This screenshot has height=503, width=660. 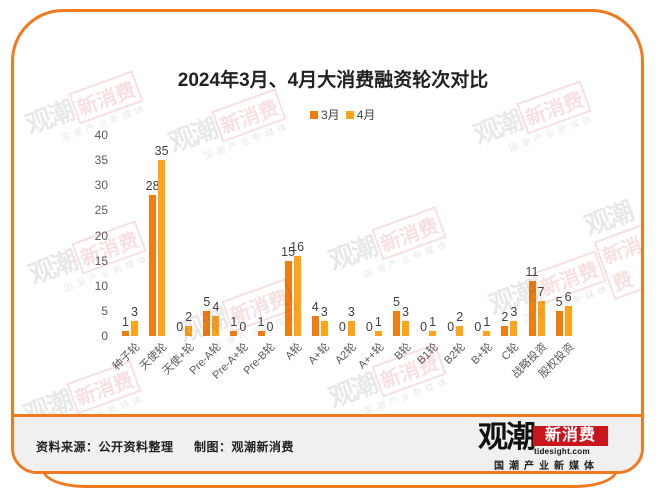 I want to click on legend: 3月 4月, so click(x=342, y=114).